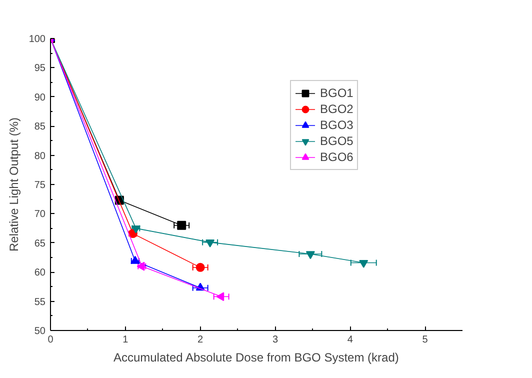  Describe the element at coordinates (337, 109) in the screenshot. I see `legend-label: BGO2` at that location.